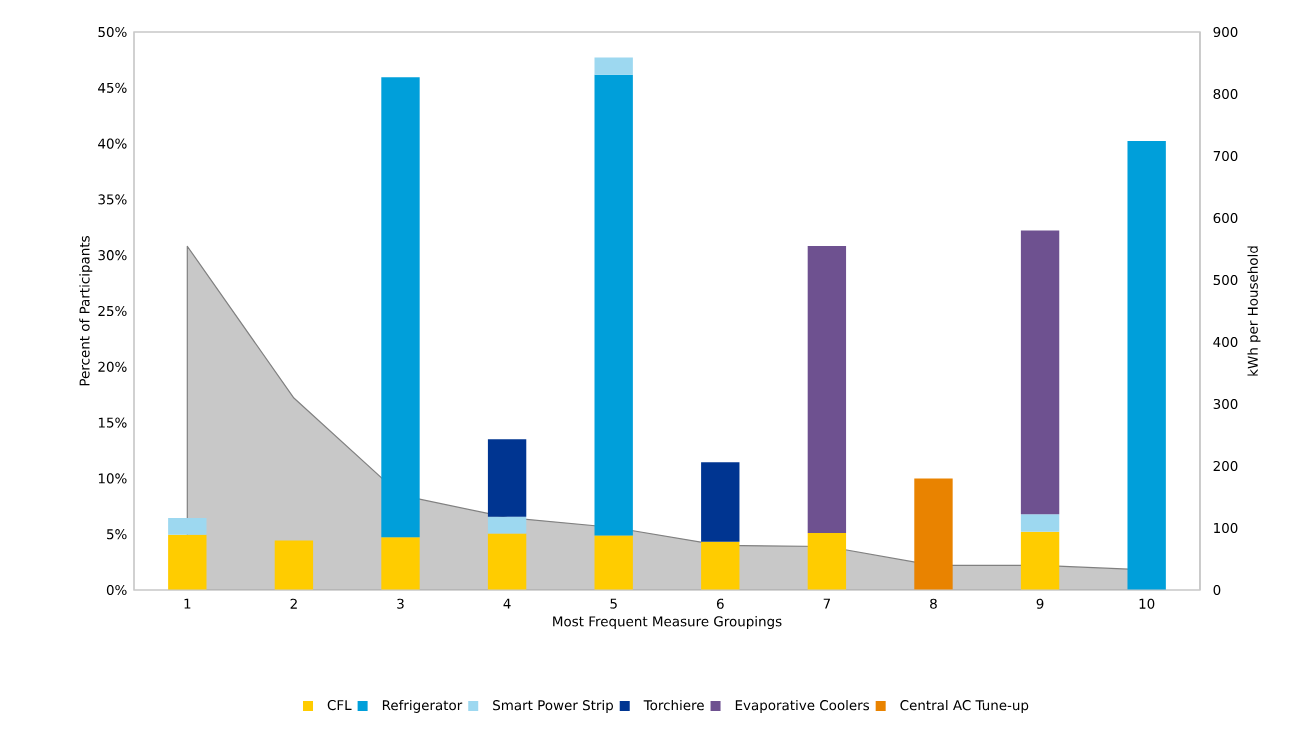 This screenshot has width=1310, height=731. What do you see at coordinates (112, 199) in the screenshot?
I see `y-tick-label: 35%` at bounding box center [112, 199].